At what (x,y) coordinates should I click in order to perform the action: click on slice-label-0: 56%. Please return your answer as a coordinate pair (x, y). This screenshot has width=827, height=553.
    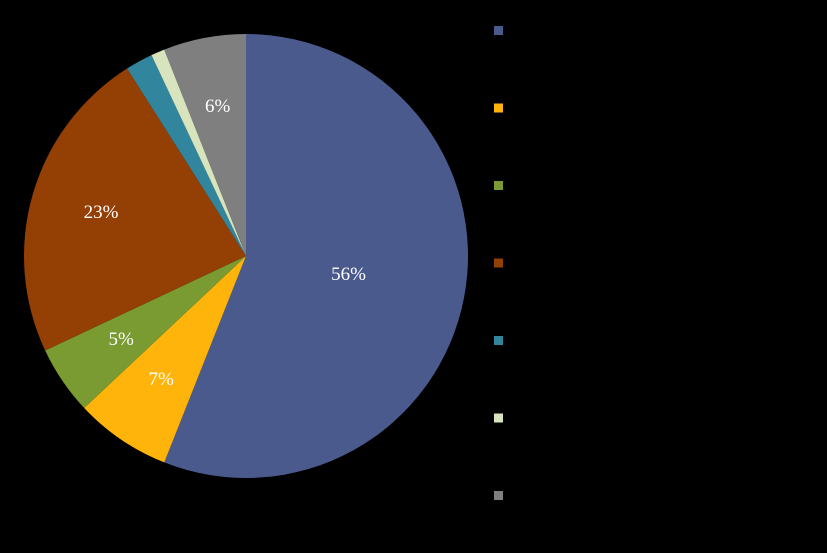
    Looking at the image, I should click on (348, 274).